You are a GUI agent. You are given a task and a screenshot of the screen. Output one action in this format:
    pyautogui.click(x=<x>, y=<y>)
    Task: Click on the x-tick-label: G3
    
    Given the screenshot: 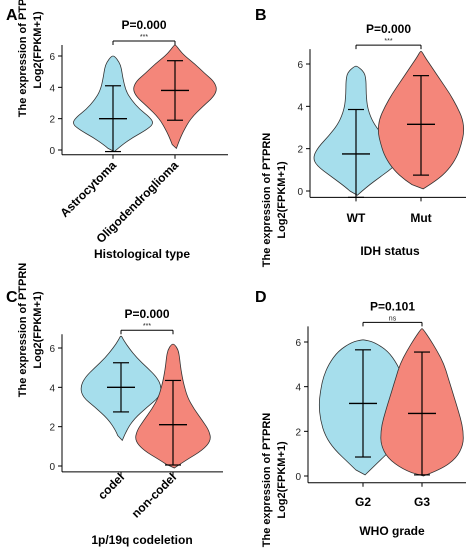 What is the action you would take?
    pyautogui.click(x=422, y=502)
    